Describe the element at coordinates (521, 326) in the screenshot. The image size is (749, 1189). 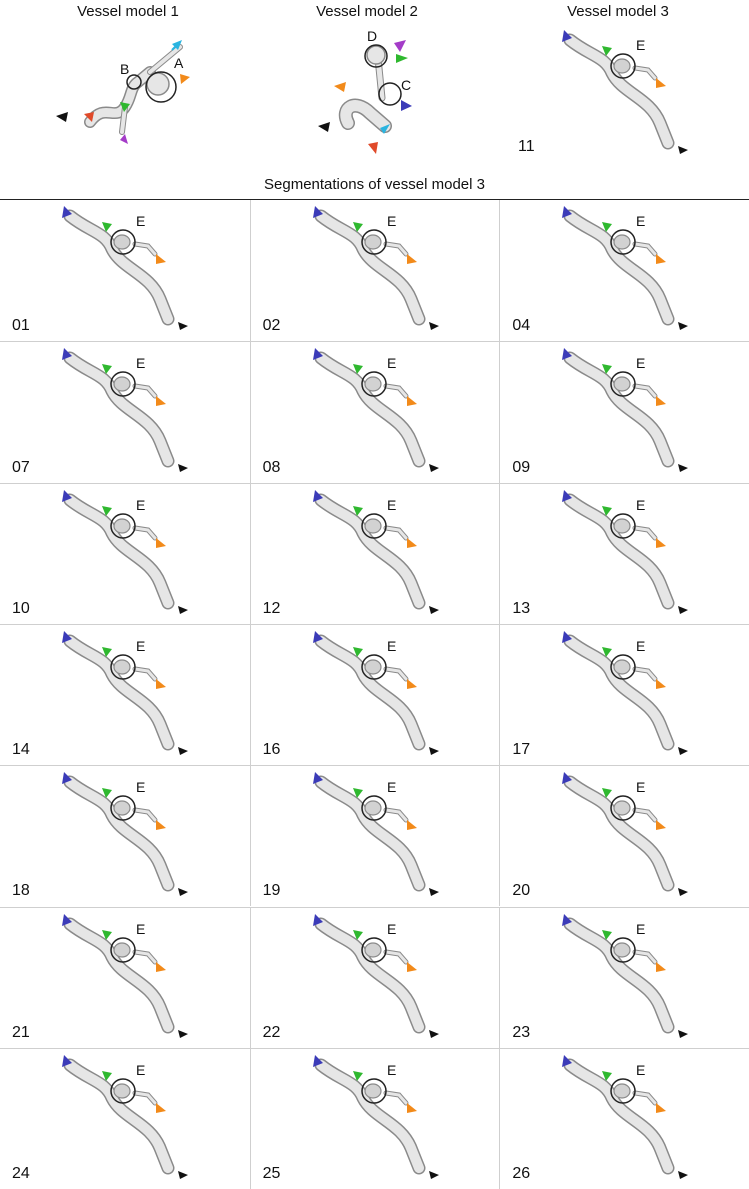
I see `segmentation-number: 04` at that location.